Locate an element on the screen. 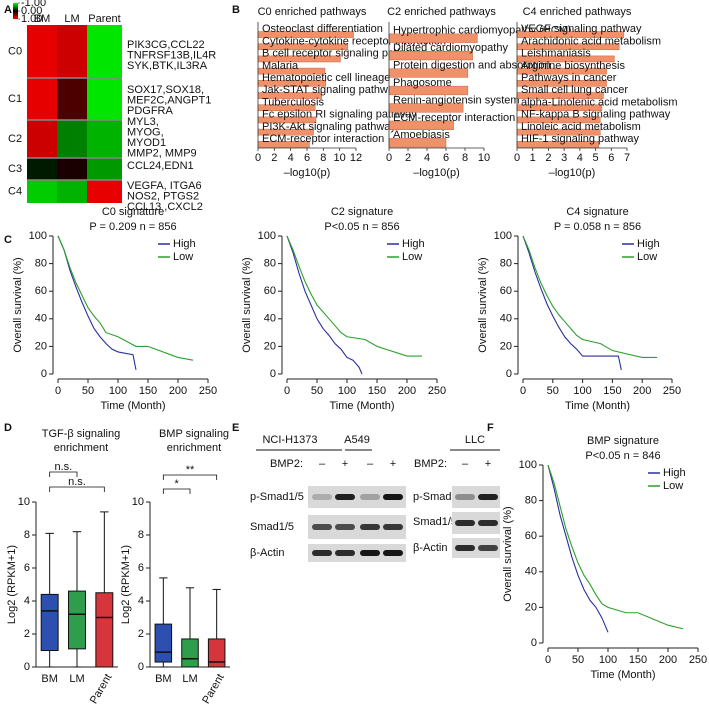  colorbar-tick-label: 1.00 is located at coordinates (31, 19).